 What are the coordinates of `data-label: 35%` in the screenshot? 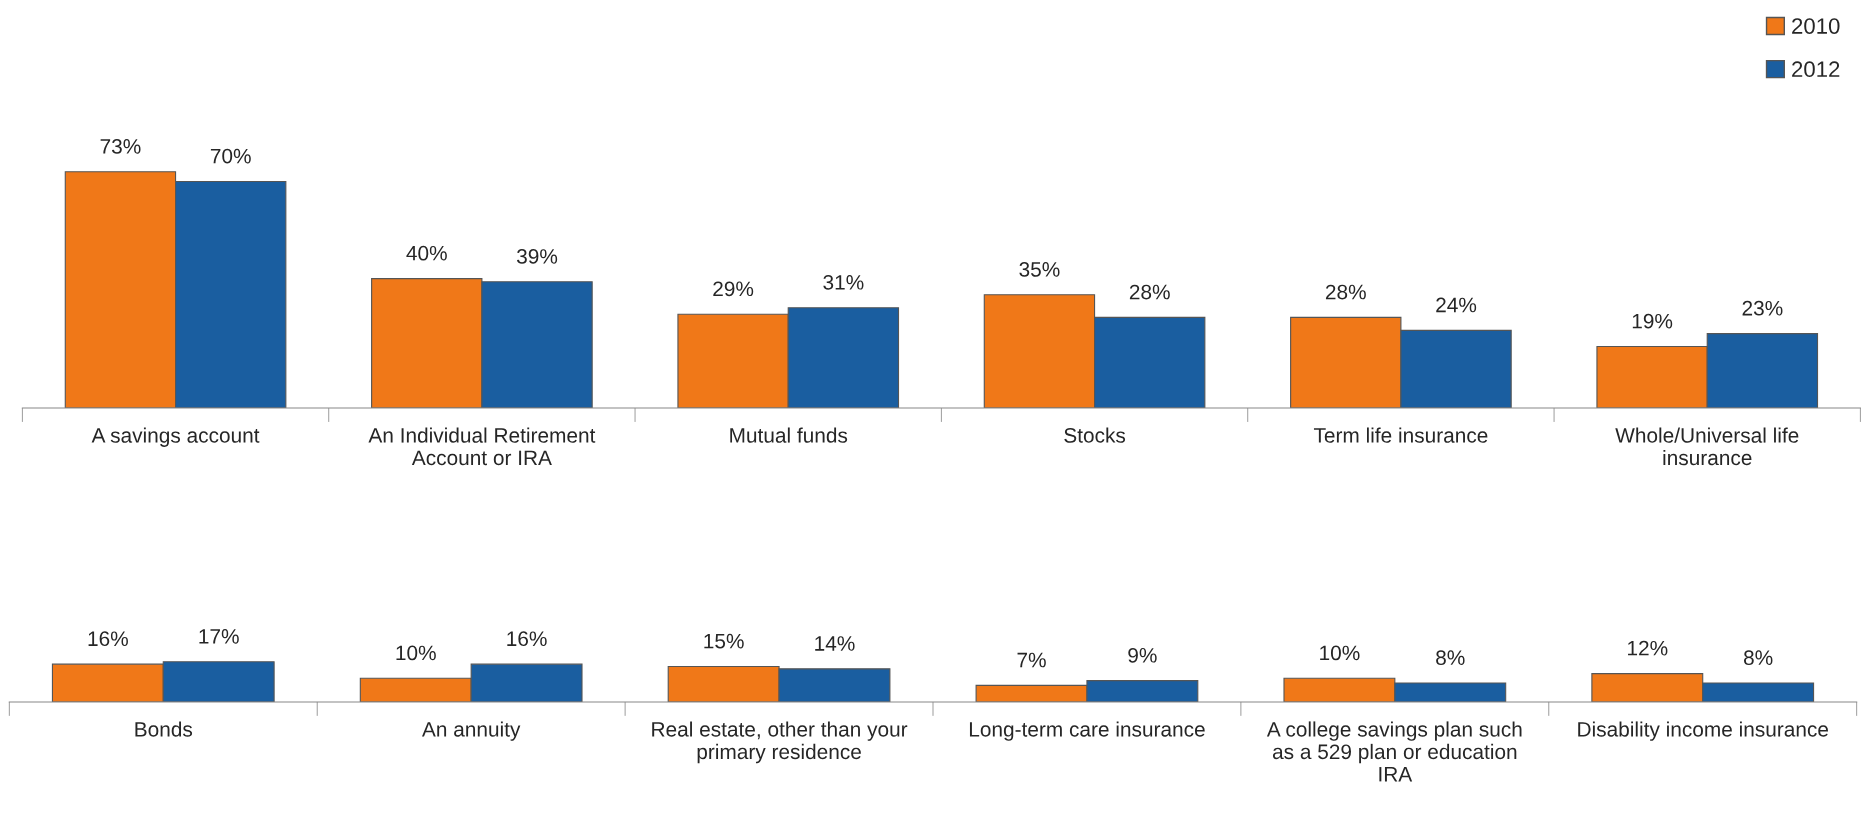 It's located at (1039, 269).